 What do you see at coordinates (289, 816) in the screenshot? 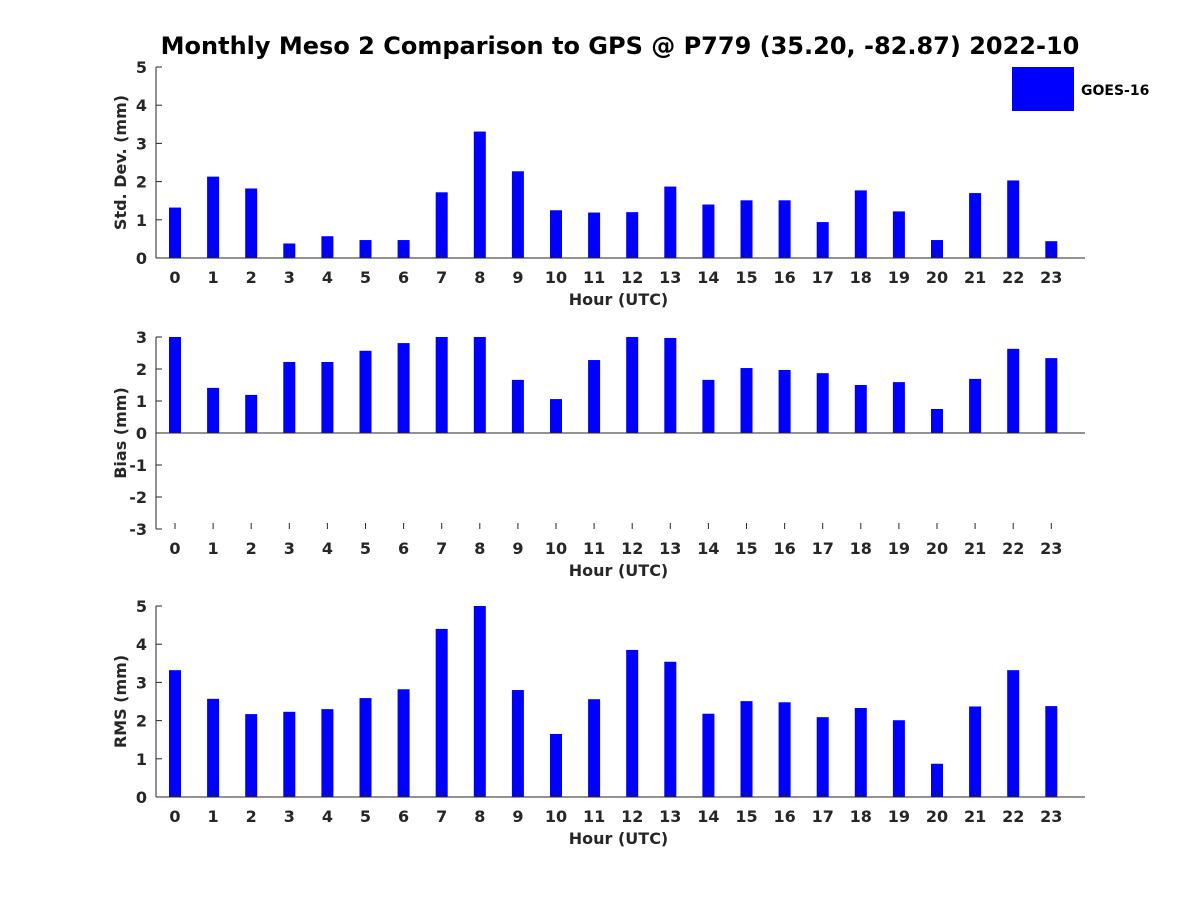
I see `rms-x-tick-label: 3` at bounding box center [289, 816].